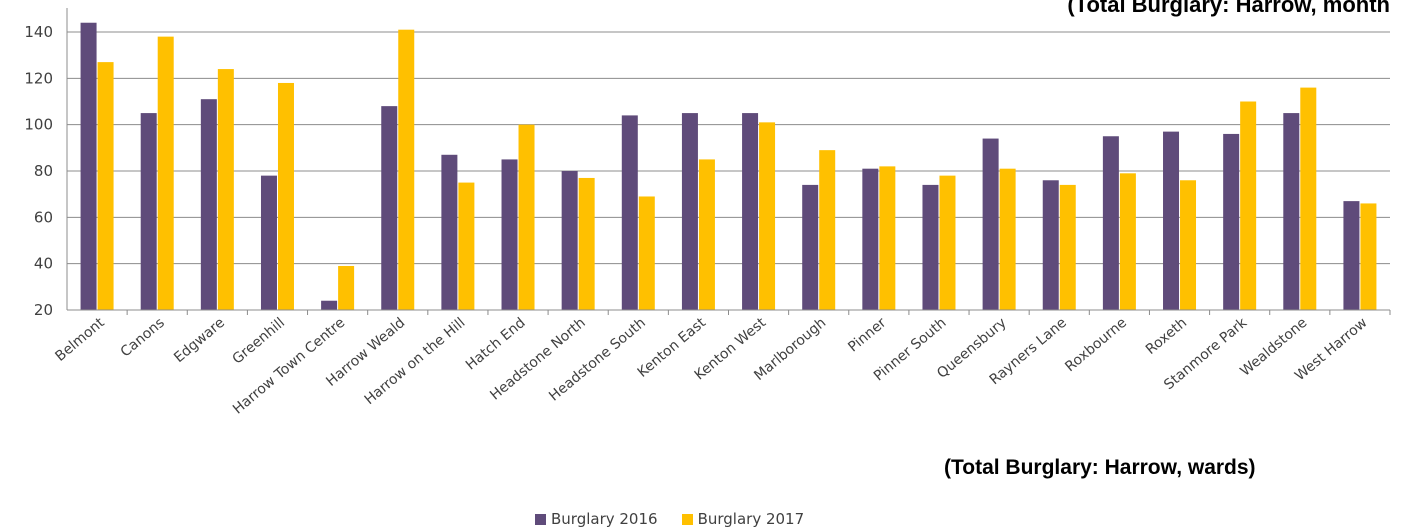 The image size is (1402, 530). I want to click on y-tick-label: 120, so click(38, 78).